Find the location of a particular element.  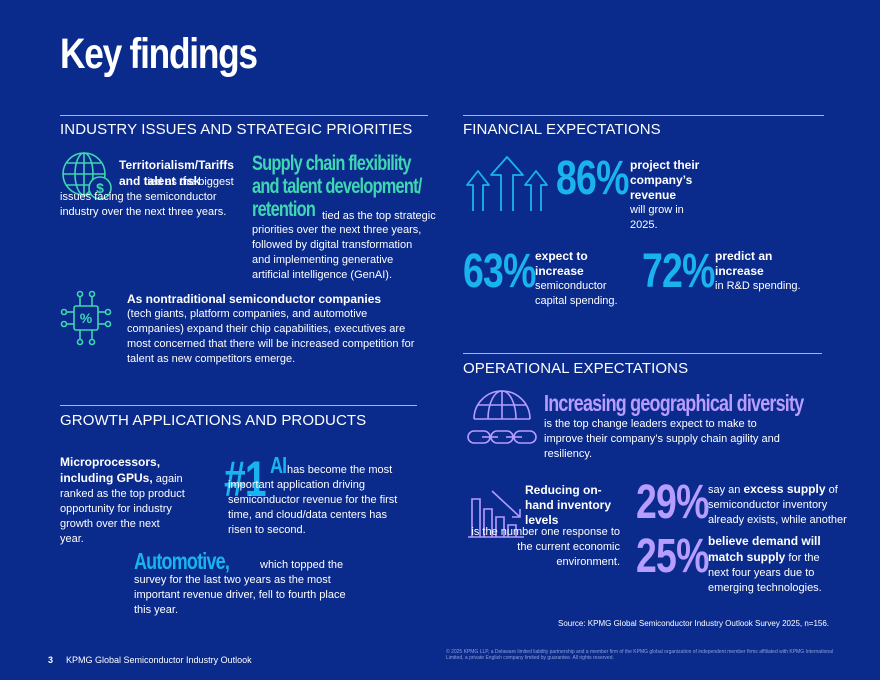

stat-86: 86% is located at coordinates (602, 179).